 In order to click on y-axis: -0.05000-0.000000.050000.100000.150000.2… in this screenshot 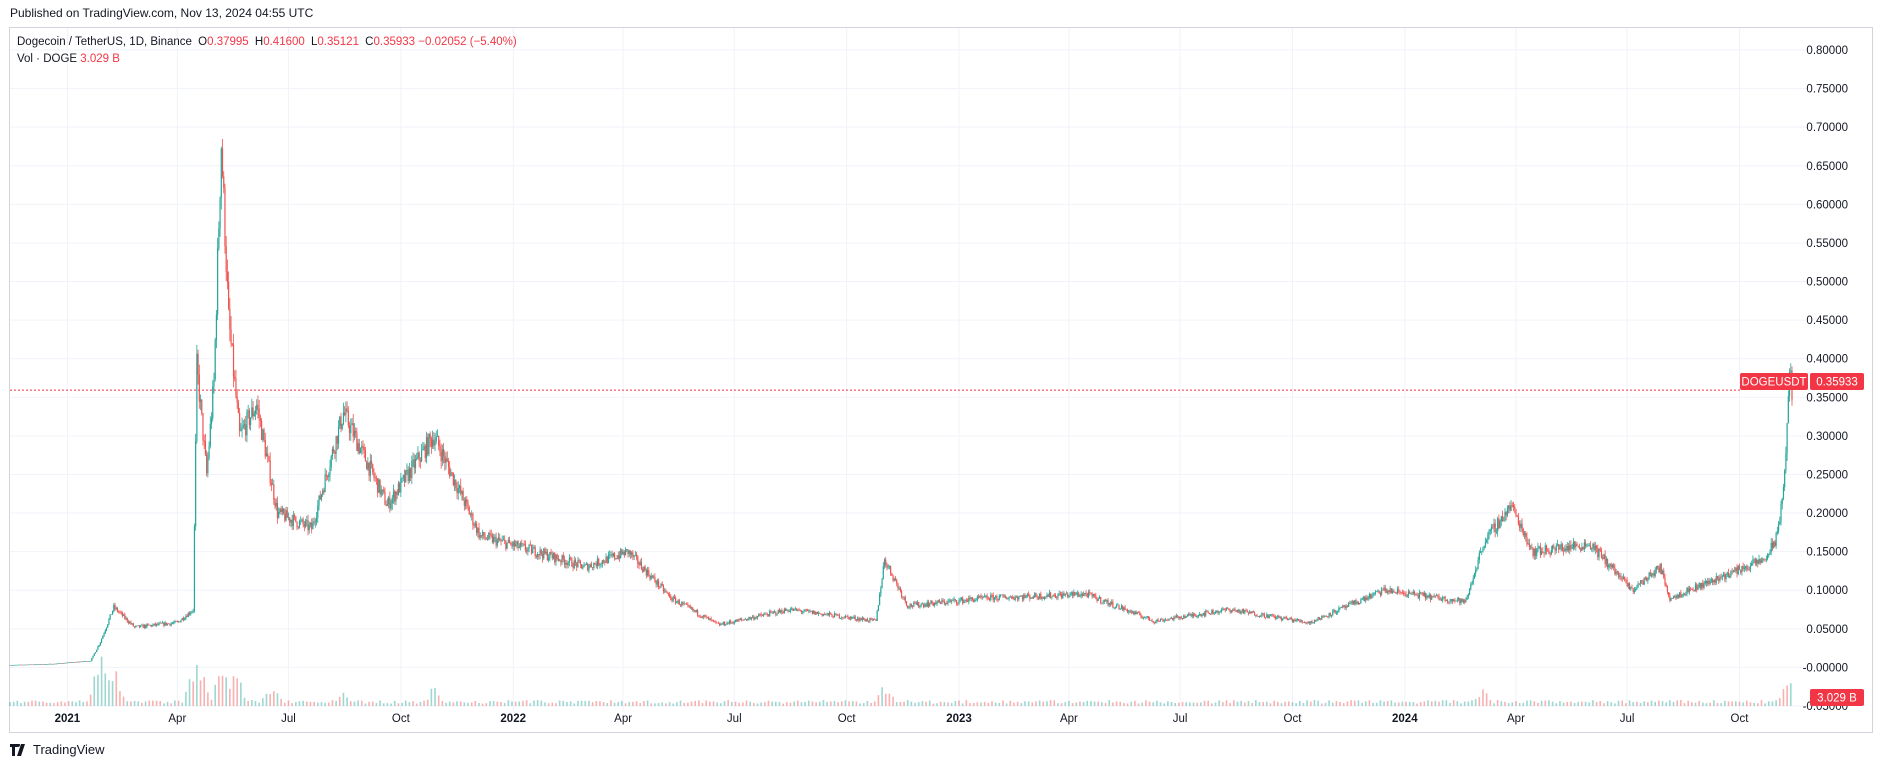, I will do `click(1825, 379)`.